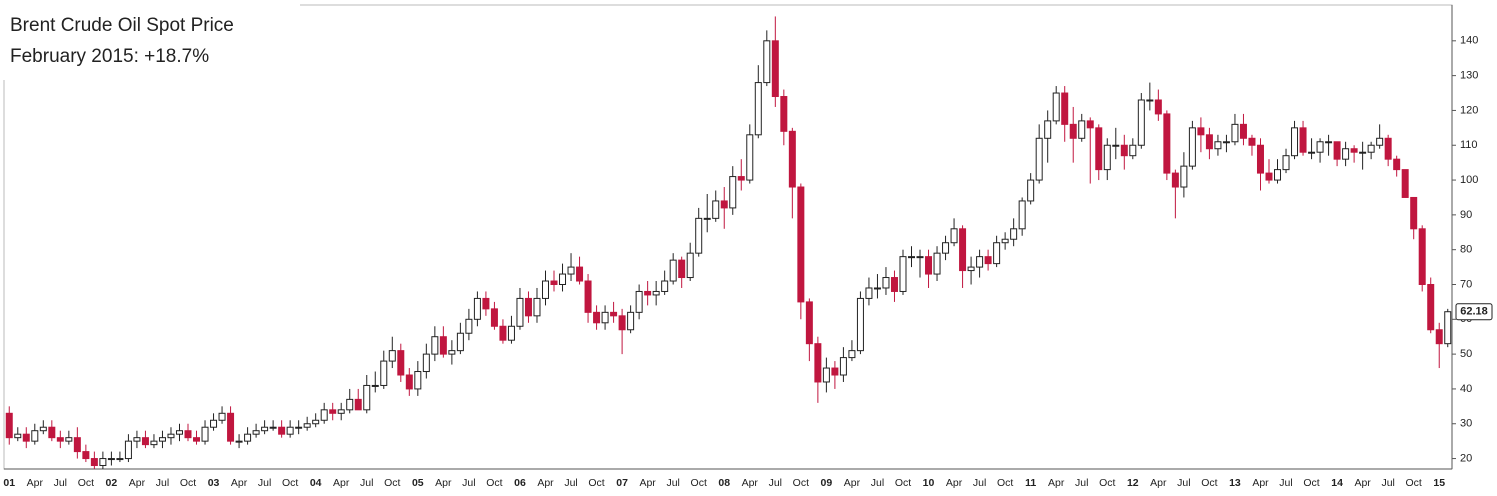 The image size is (1497, 496). I want to click on x-tick-label: 15, so click(1439, 483).